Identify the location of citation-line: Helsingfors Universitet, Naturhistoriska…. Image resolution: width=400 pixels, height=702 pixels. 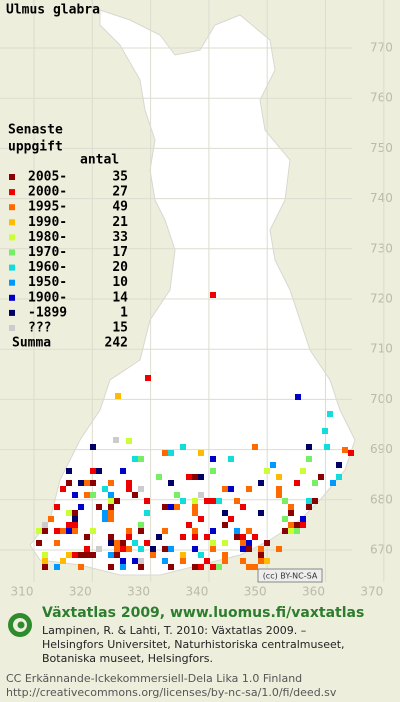
(193, 644).